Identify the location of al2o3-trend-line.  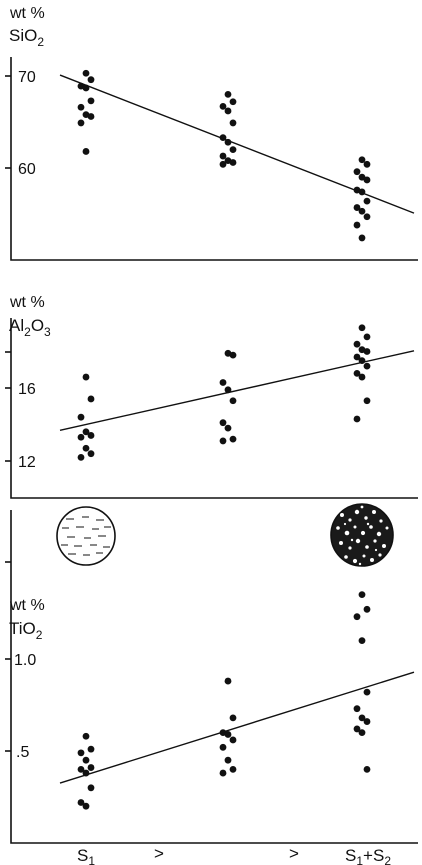
(237, 391).